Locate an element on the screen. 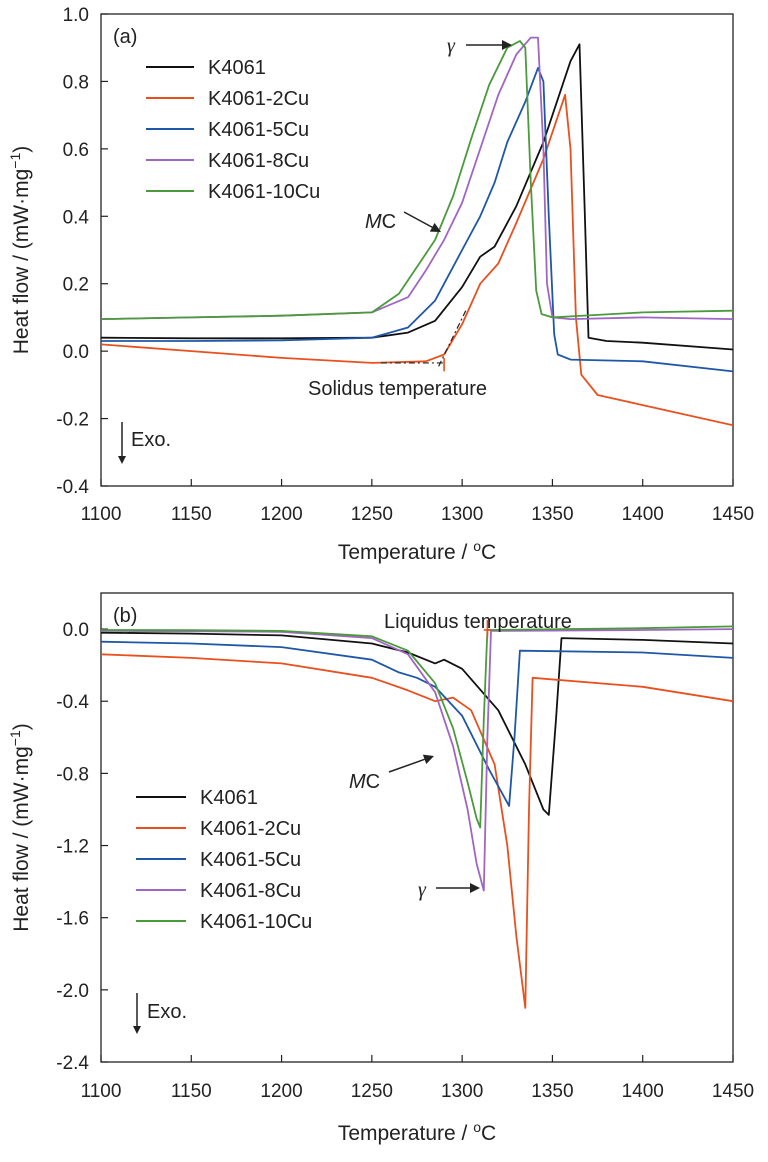 The width and height of the screenshot is (768, 1162). panel-label: (b) is located at coordinates (125, 616).